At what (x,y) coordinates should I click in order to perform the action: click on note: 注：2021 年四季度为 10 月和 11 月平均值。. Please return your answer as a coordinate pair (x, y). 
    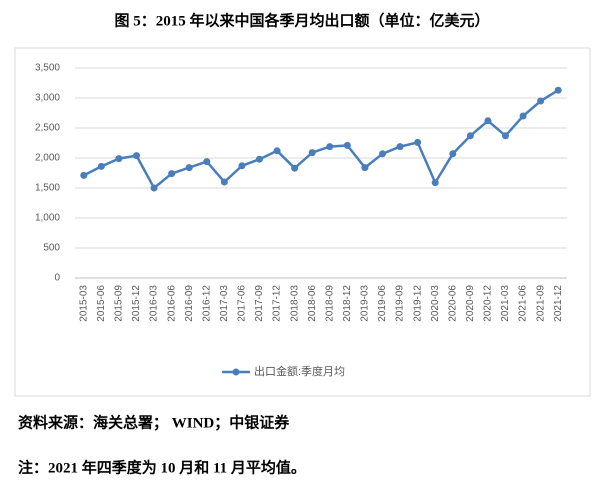
    Looking at the image, I should click on (162, 467).